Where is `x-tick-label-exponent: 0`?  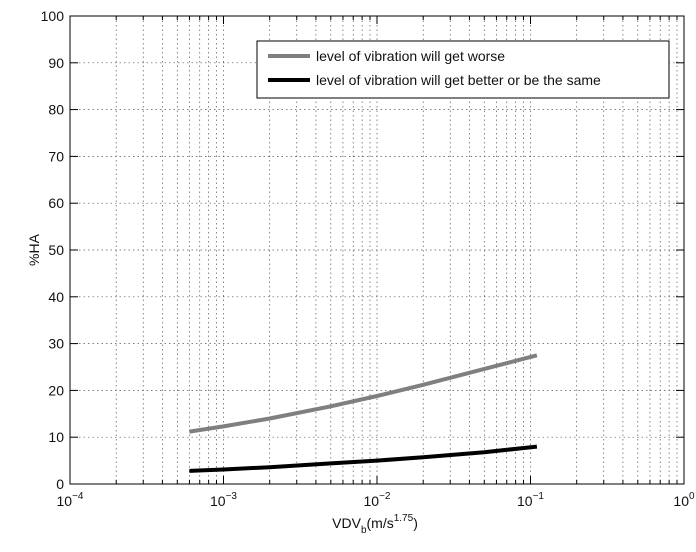
x-tick-label-exponent: 0 is located at coordinates (692, 496).